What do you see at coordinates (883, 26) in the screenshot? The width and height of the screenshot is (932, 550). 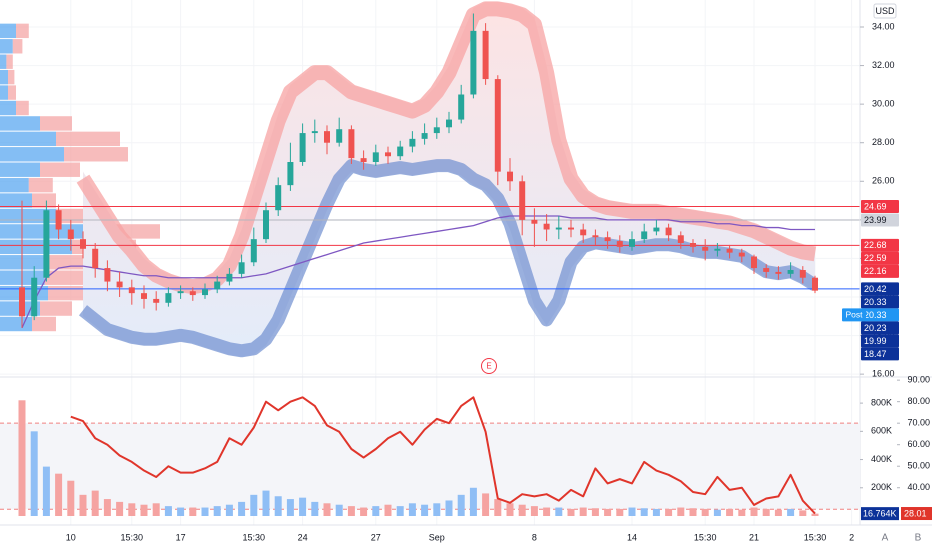 I see `y-tick-label: 34.00` at bounding box center [883, 26].